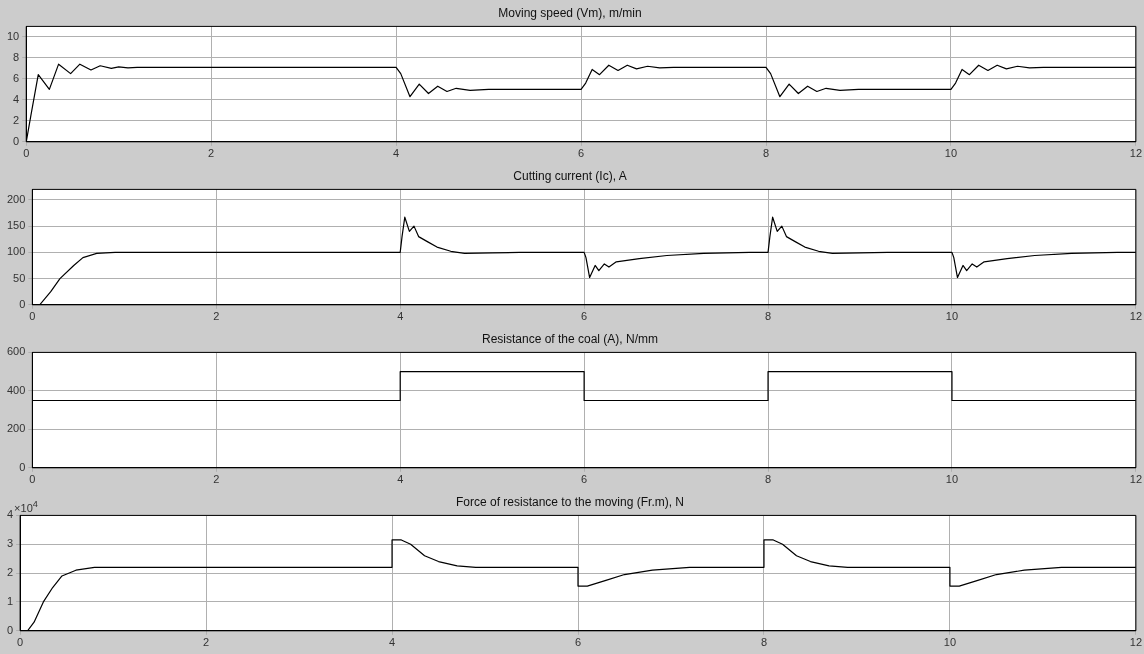 This screenshot has width=1144, height=654. I want to click on y-tick-label: 3, so click(10, 543).